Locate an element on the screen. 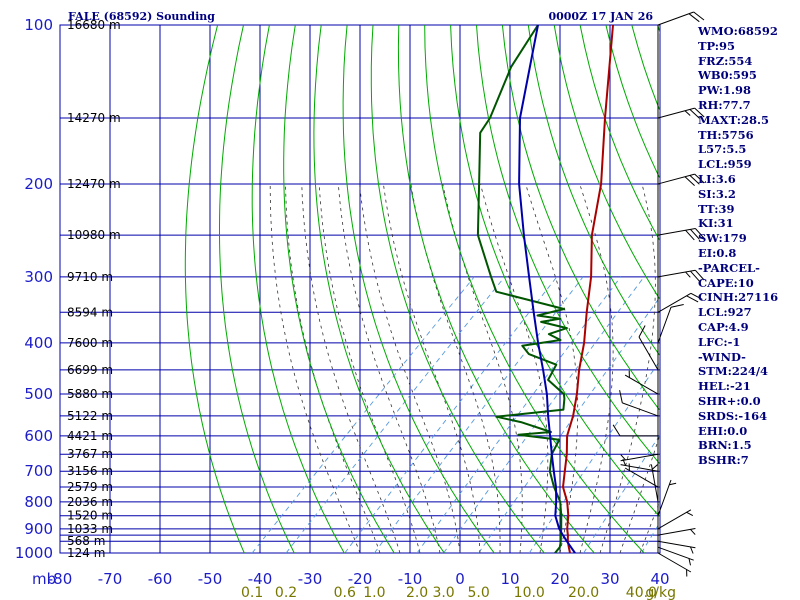 The height and width of the screenshot is (600, 800). temperature-tick-label: -50 is located at coordinates (210, 579).